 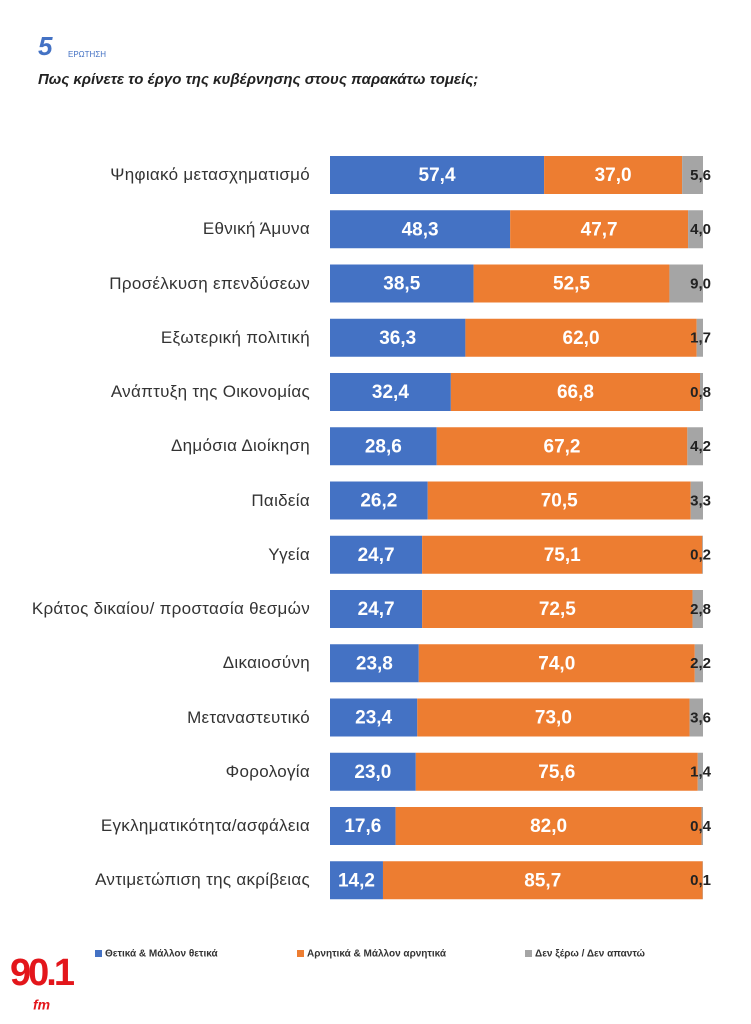 I want to click on category-label: Εξωτερική πολιτική, so click(x=235, y=337).